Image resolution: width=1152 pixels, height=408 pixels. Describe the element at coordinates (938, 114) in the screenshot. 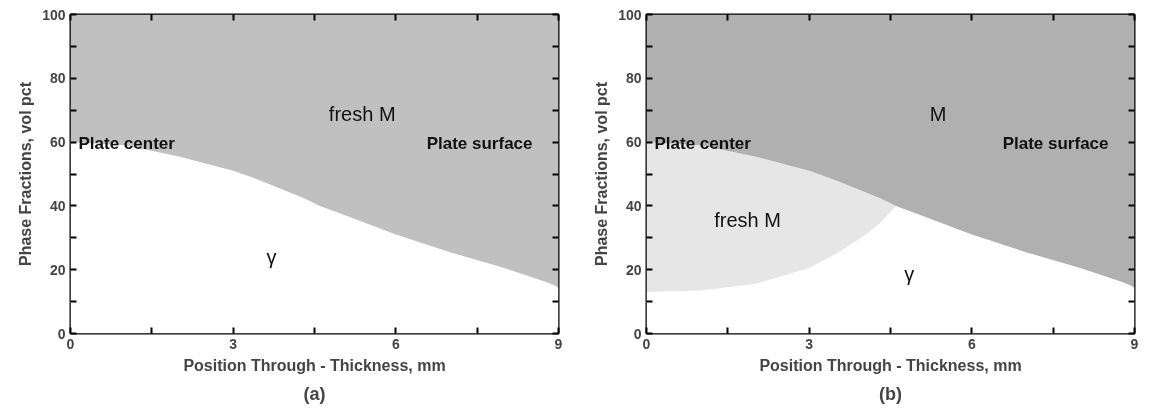

I see `series-label: M` at that location.